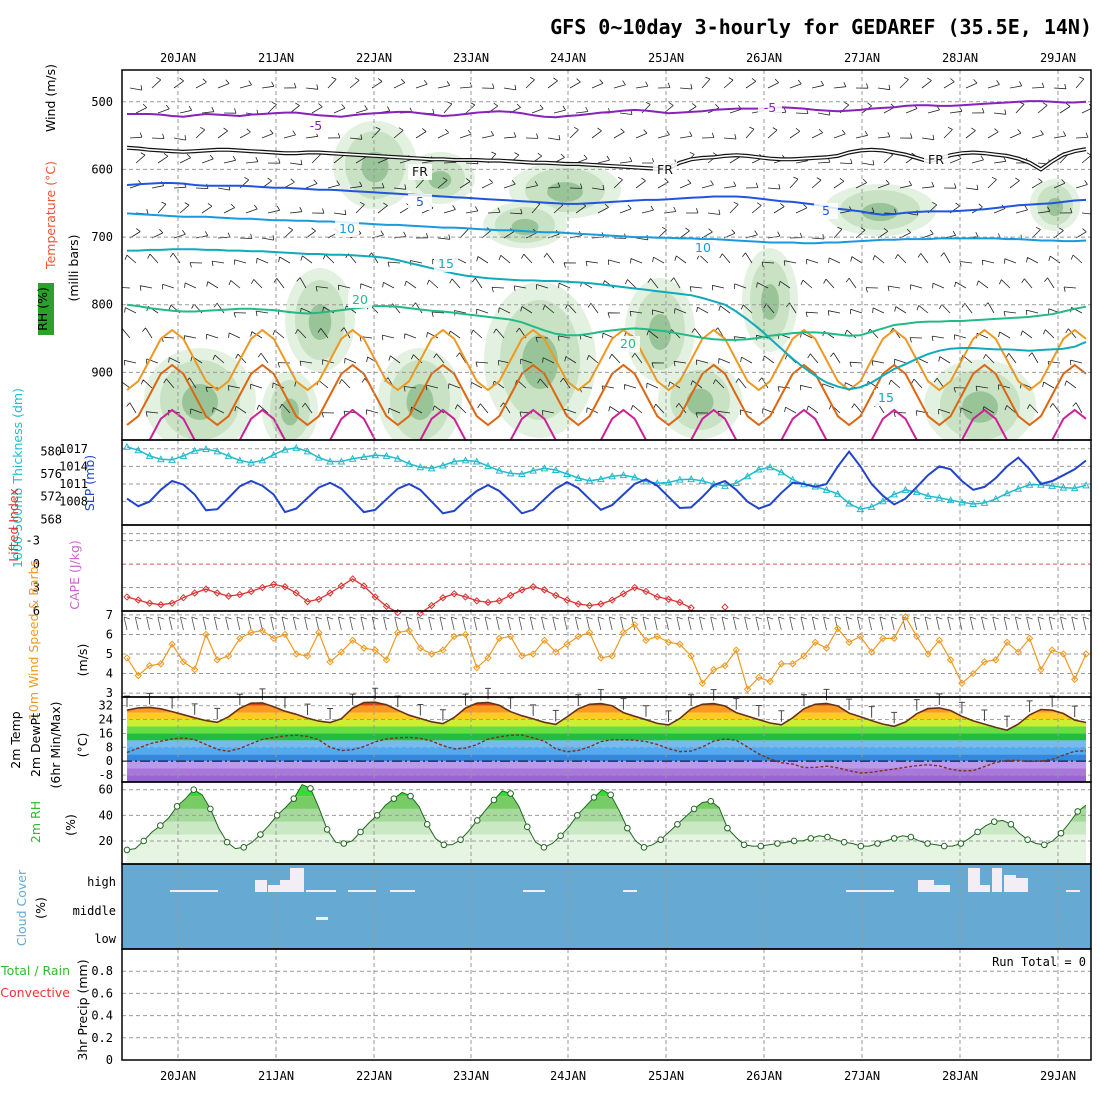 The height and width of the screenshot is (1100, 1100). What do you see at coordinates (261, 886) in the screenshot?
I see `cloud-gap-mark` at bounding box center [261, 886].